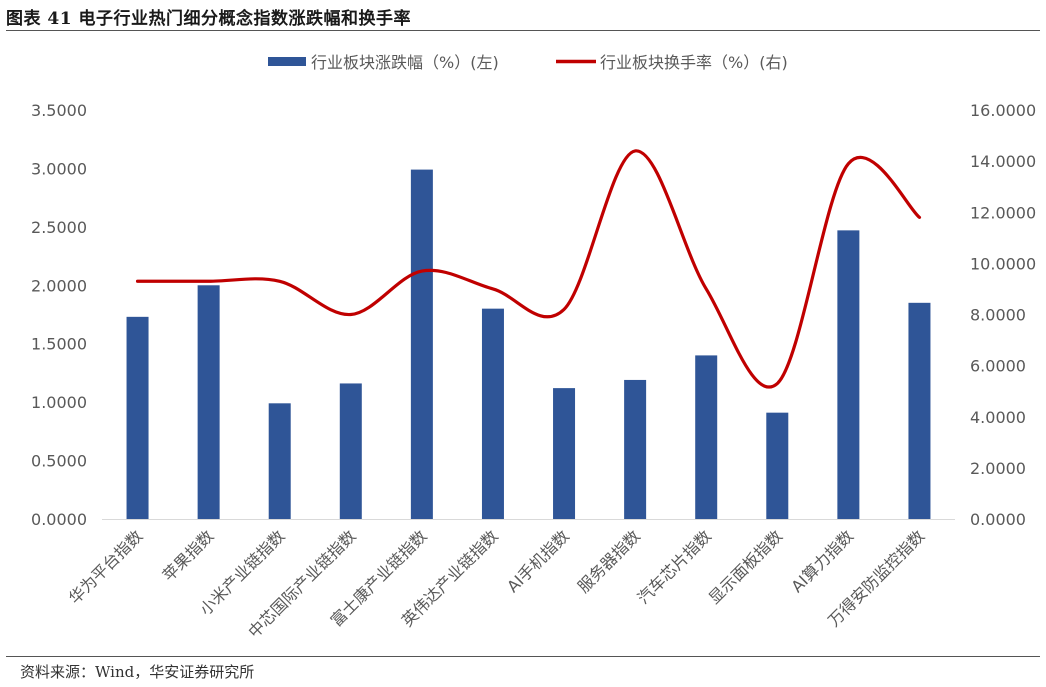 The image size is (1046, 687). I want to click on title-rule, so click(523, 30).